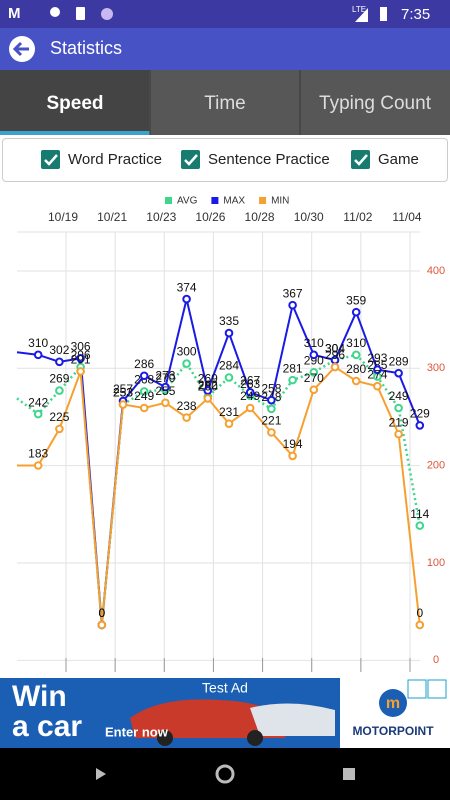 Image resolution: width=450 pixels, height=800 pixels. Describe the element at coordinates (59, 350) in the screenshot. I see `value-label: 302` at that location.